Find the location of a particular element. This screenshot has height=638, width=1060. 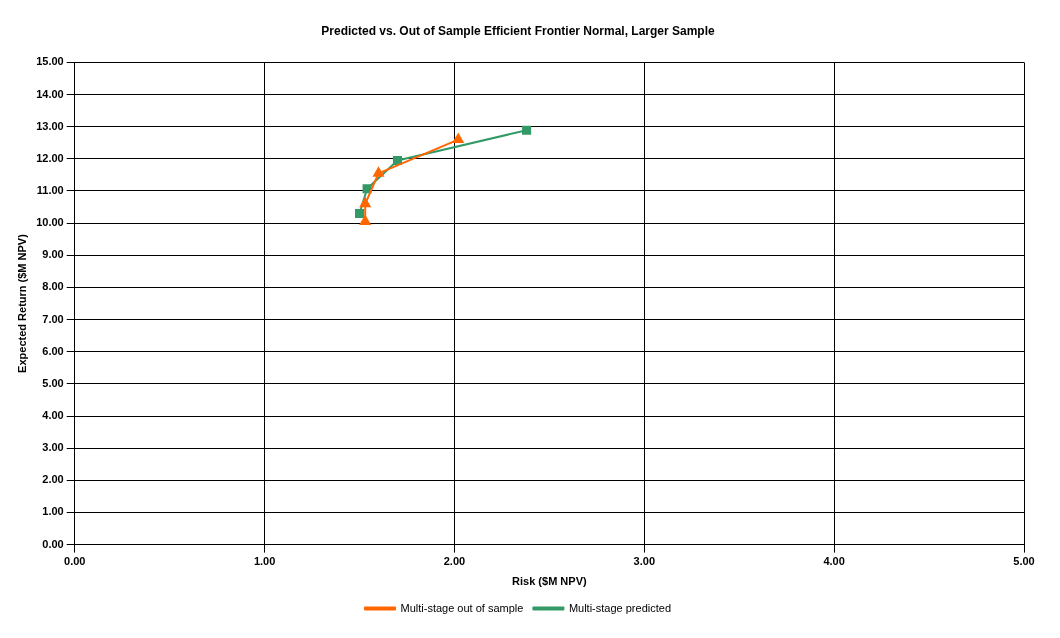

legend-label: Multi-stage out of sample is located at coordinates (462, 607).